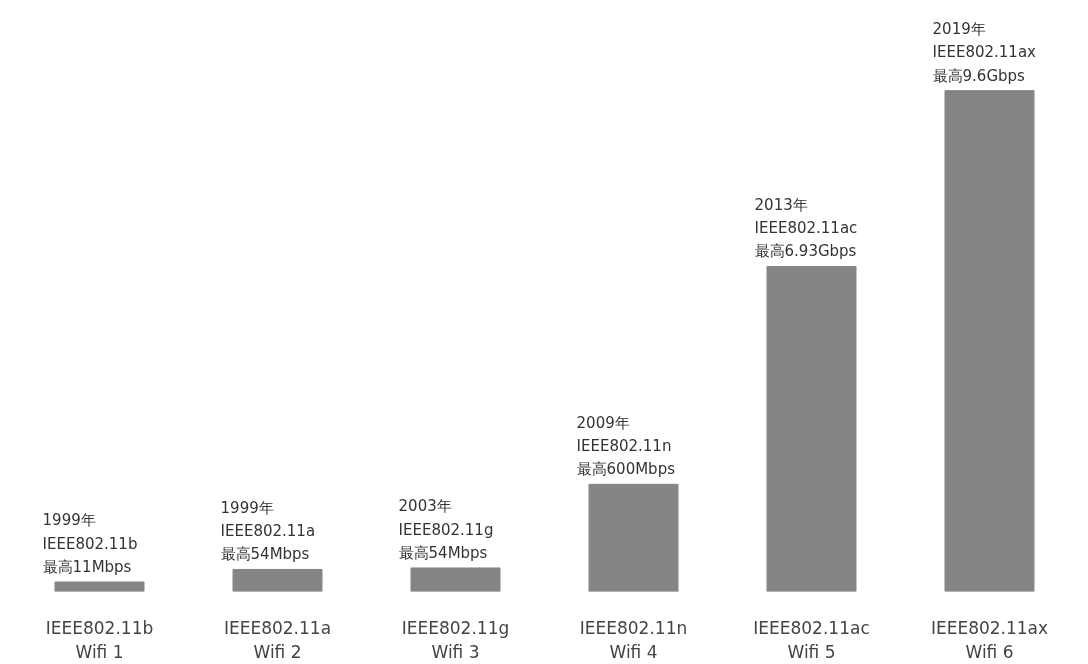  I want to click on annotation: 2019年 IEEE802.11ax 最高9.6Gbps, so click(984, 52).